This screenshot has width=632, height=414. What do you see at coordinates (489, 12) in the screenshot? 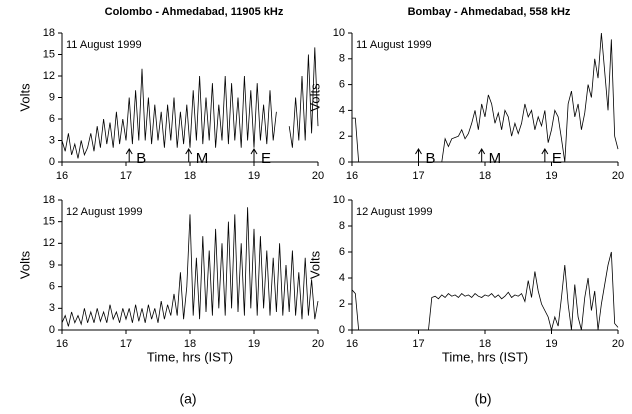
I see `panel-title: Bombay - Ahmedabad, 558 kHz` at bounding box center [489, 12].